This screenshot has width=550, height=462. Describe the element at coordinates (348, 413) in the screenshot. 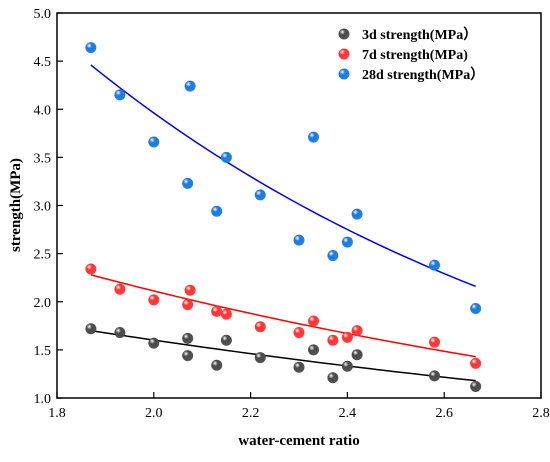

I see `x-tick-label: 2.4` at that location.